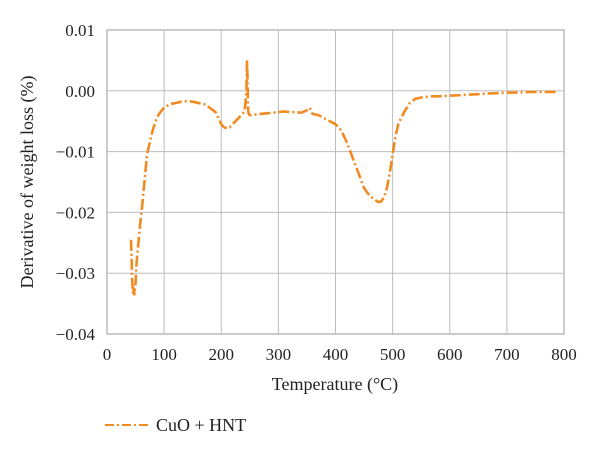 Image resolution: width=600 pixels, height=450 pixels. Describe the element at coordinates (564, 354) in the screenshot. I see `x-tick-label: 800` at that location.